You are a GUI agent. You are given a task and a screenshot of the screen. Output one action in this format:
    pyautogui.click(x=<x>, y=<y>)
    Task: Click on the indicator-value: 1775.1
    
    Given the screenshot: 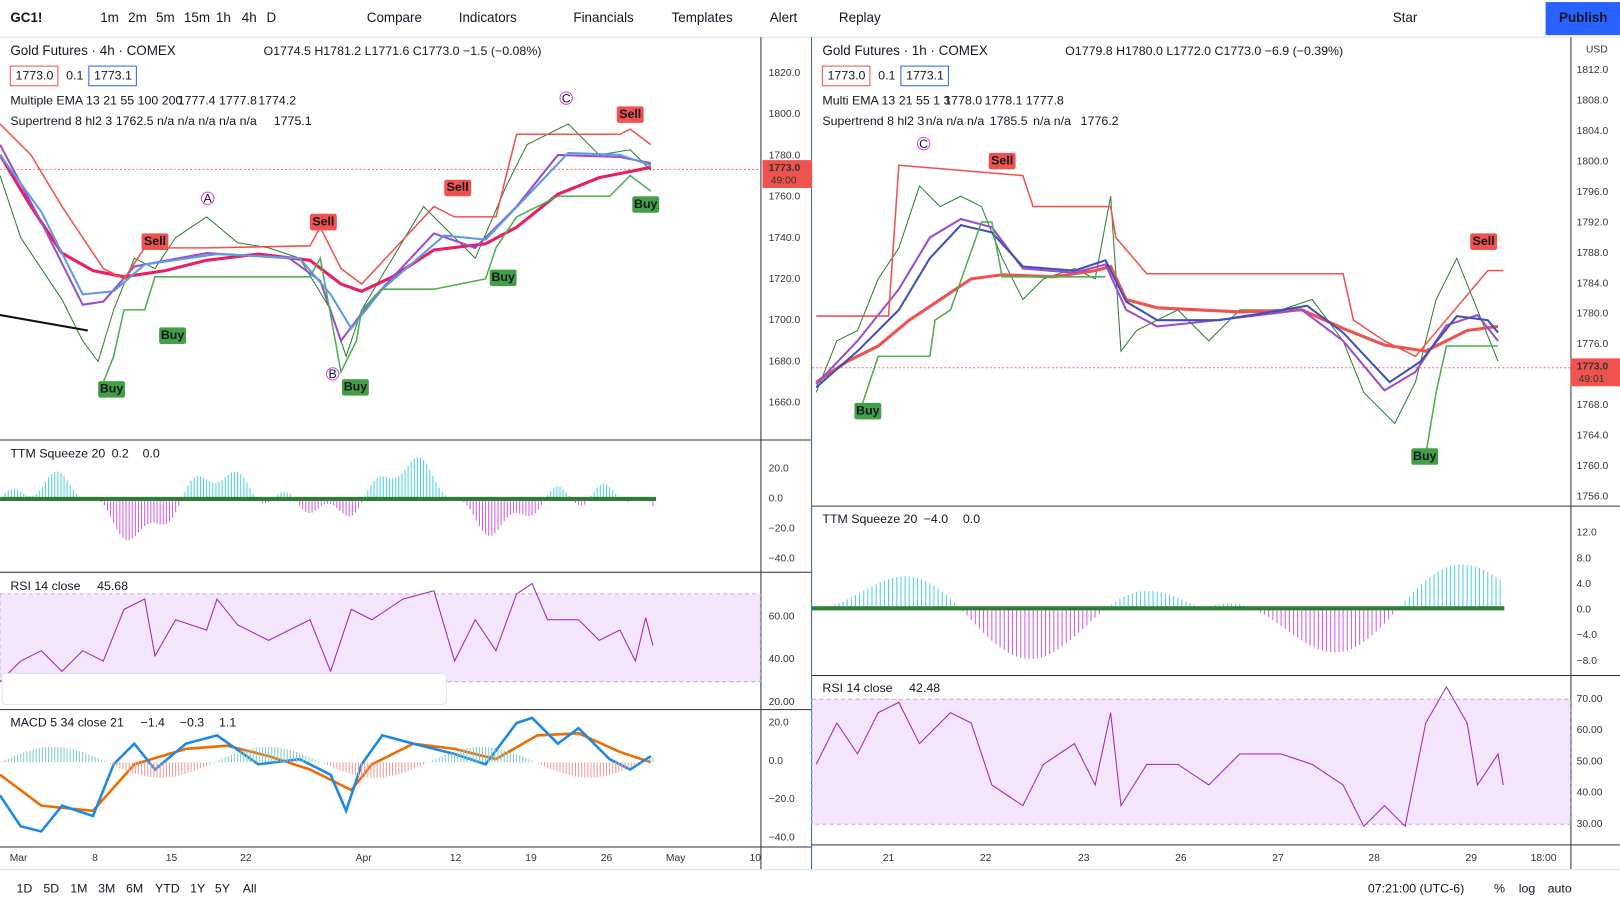 What is the action you would take?
    pyautogui.click(x=293, y=121)
    